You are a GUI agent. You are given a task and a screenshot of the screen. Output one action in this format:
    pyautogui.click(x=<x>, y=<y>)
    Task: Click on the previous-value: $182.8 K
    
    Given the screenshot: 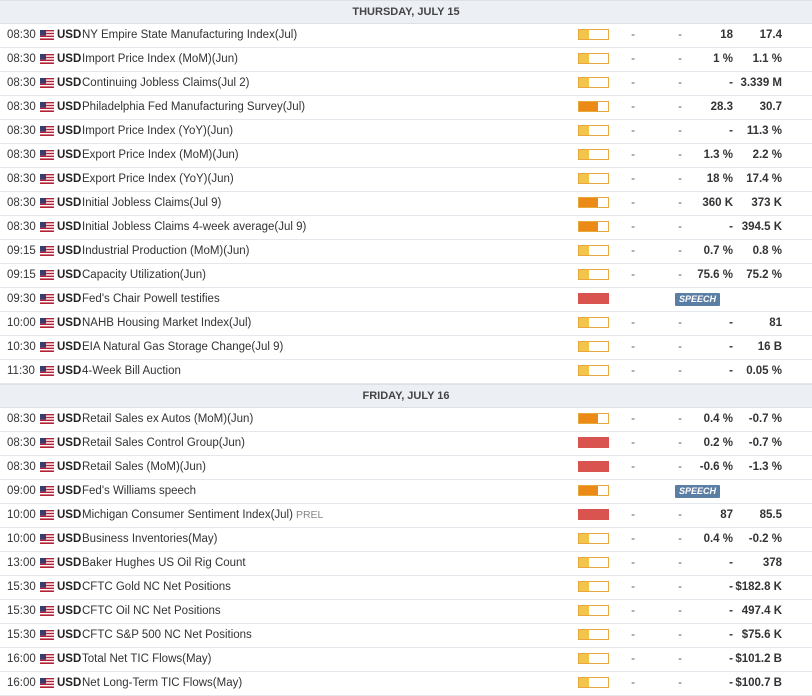 What is the action you would take?
    pyautogui.click(x=758, y=587)
    